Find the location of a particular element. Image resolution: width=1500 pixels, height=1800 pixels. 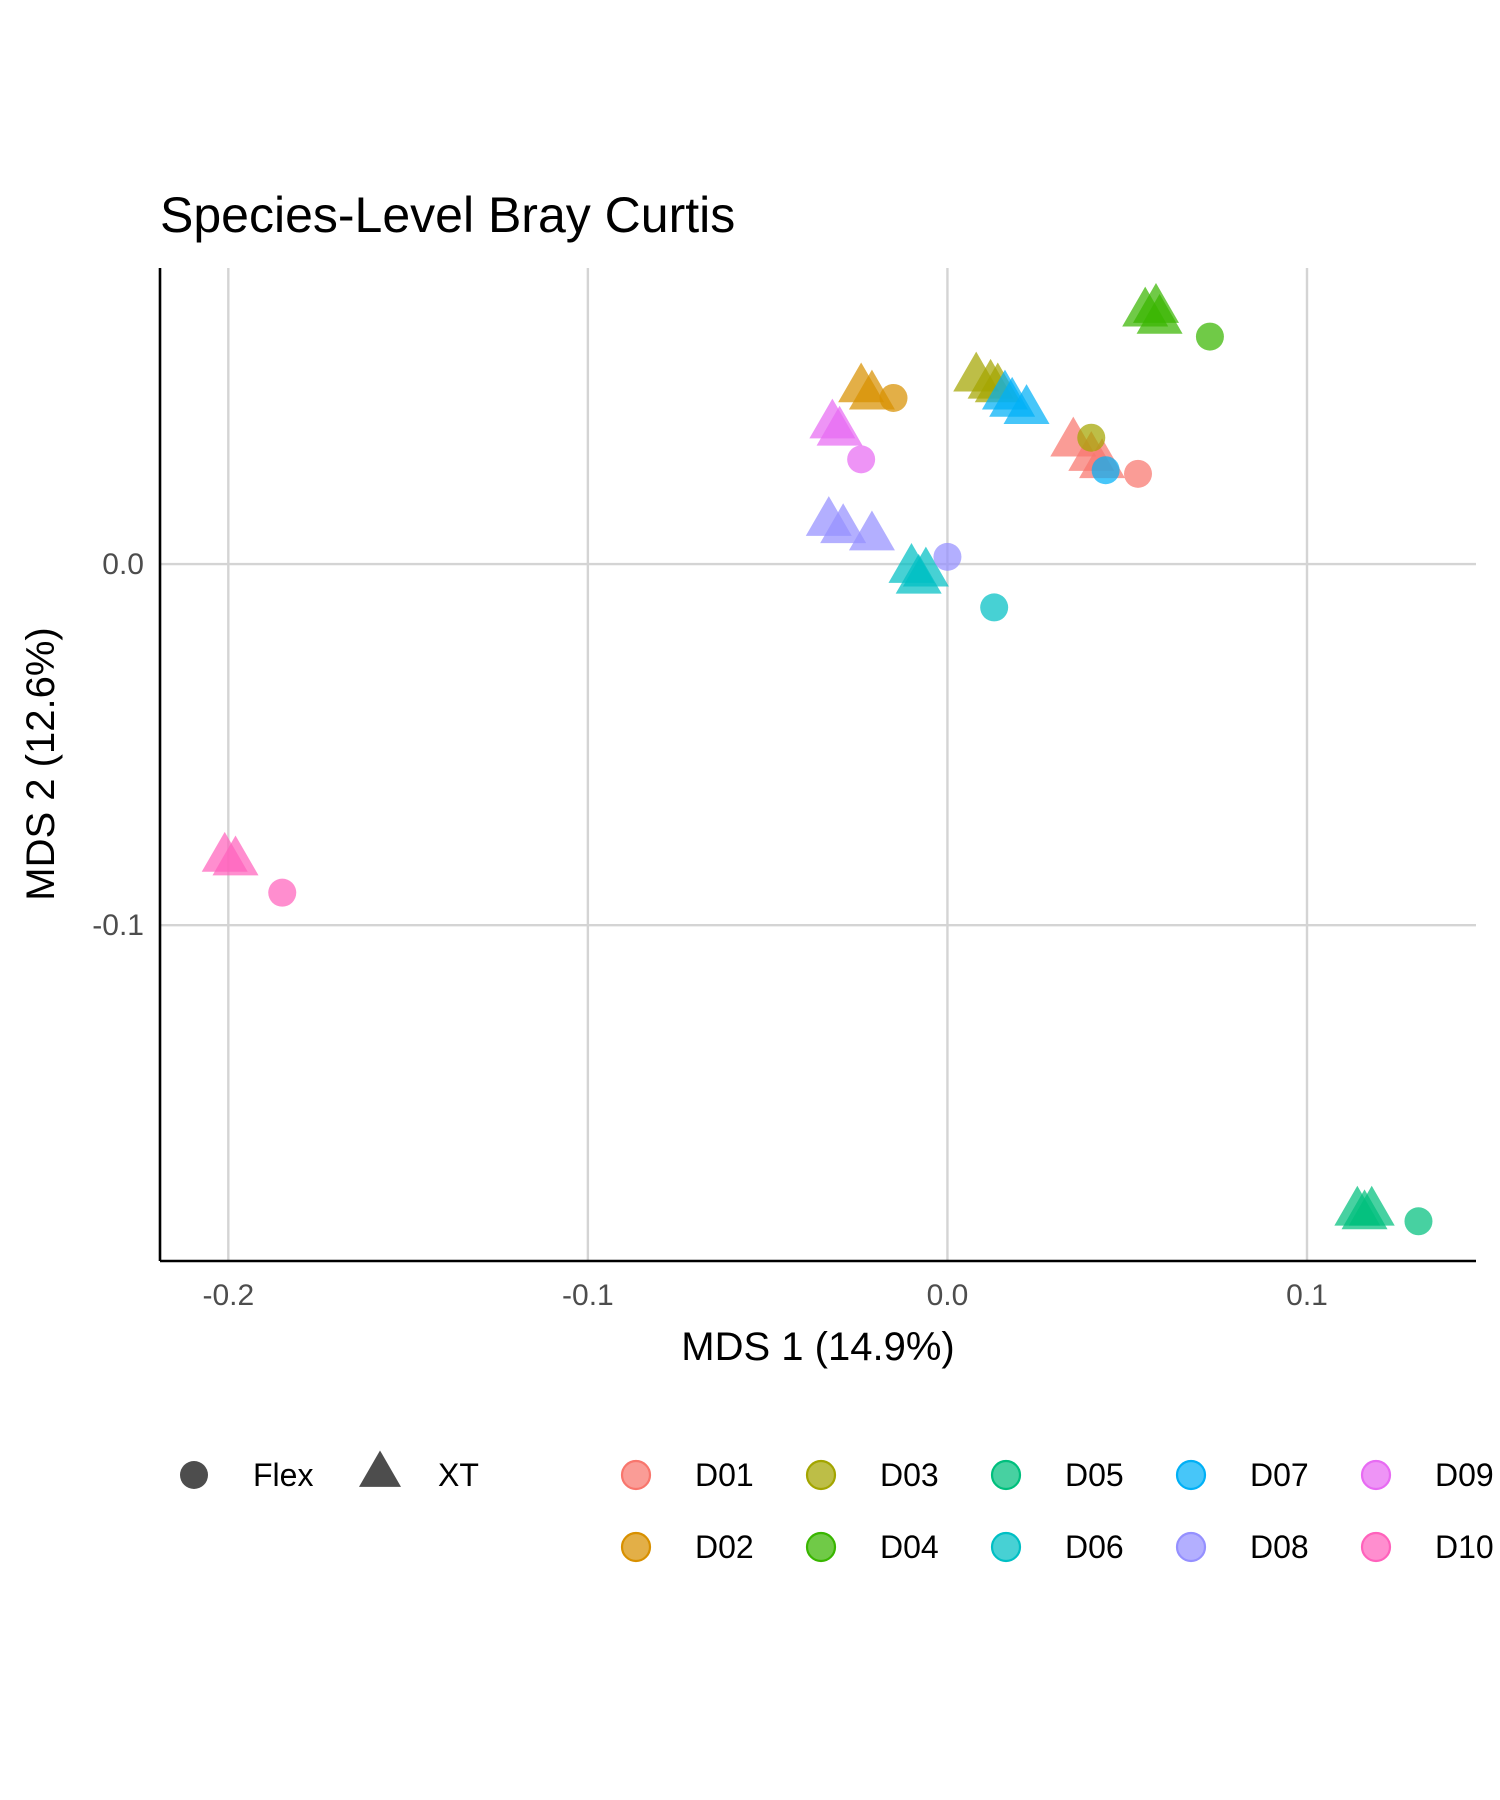

y-axis-title: MDS 2 (12.6%) is located at coordinates (41, 763).